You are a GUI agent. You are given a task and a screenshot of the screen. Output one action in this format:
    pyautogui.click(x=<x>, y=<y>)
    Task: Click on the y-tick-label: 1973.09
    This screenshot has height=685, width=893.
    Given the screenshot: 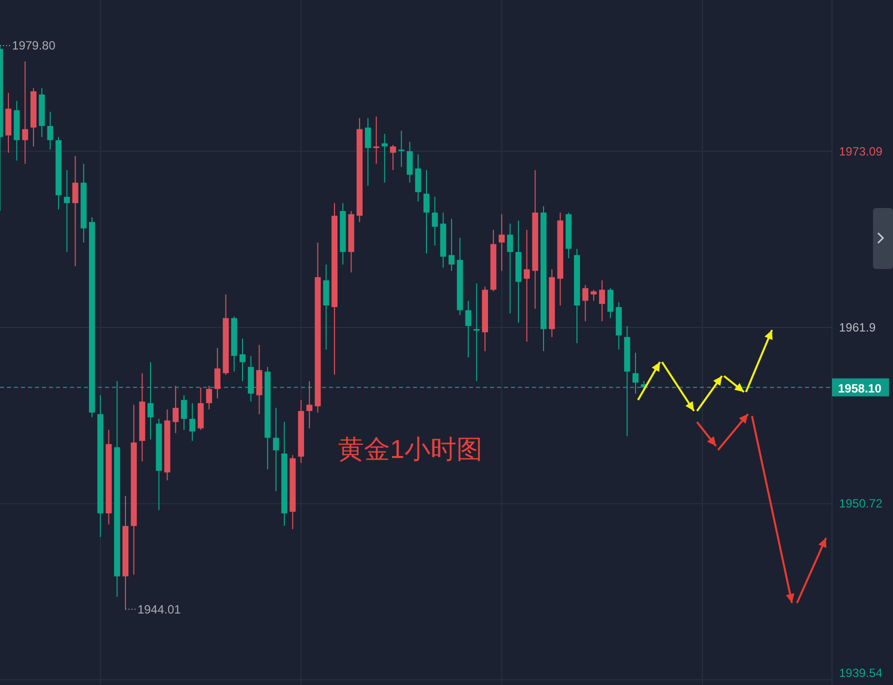 What is the action you would take?
    pyautogui.click(x=861, y=151)
    